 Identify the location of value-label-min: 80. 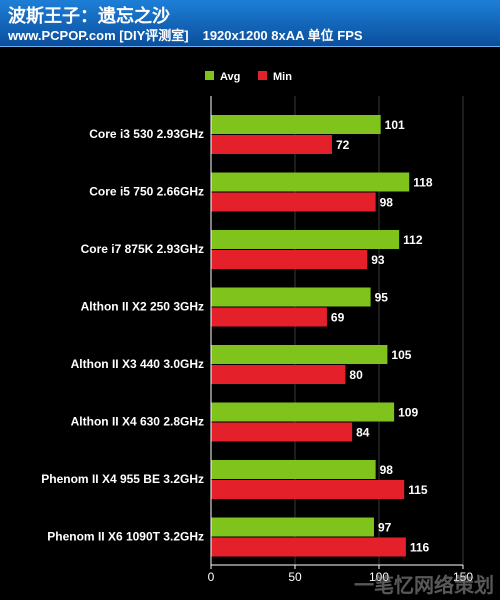
(356, 375).